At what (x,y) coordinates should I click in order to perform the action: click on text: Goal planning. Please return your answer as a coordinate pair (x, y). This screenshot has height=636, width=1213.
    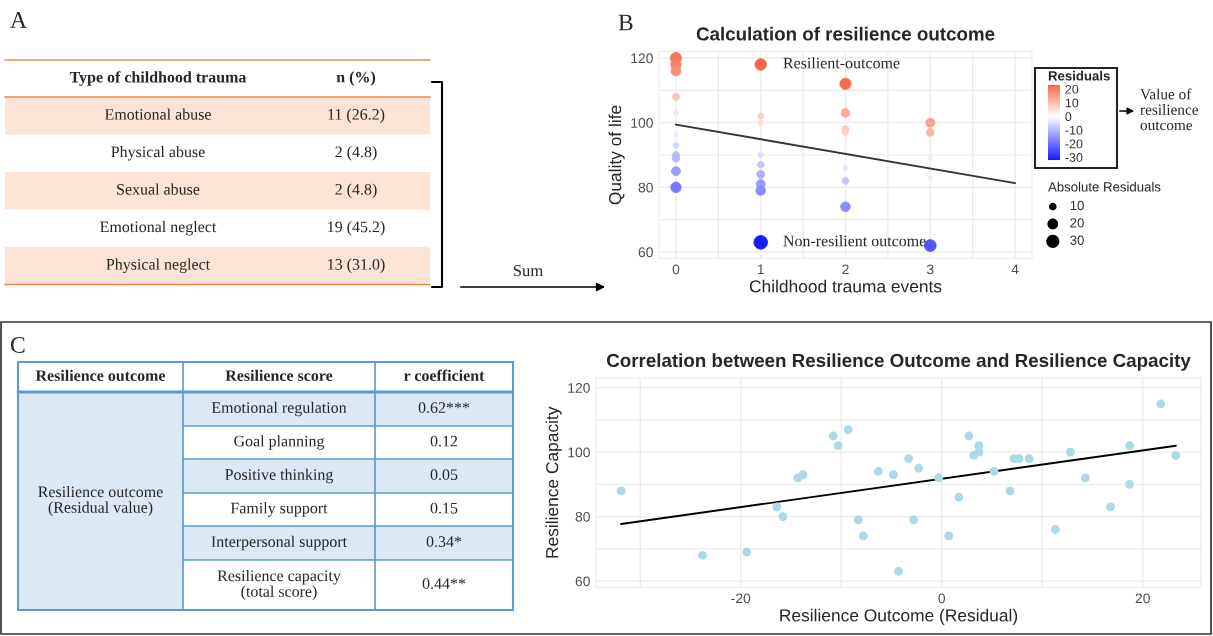
    Looking at the image, I should click on (279, 442).